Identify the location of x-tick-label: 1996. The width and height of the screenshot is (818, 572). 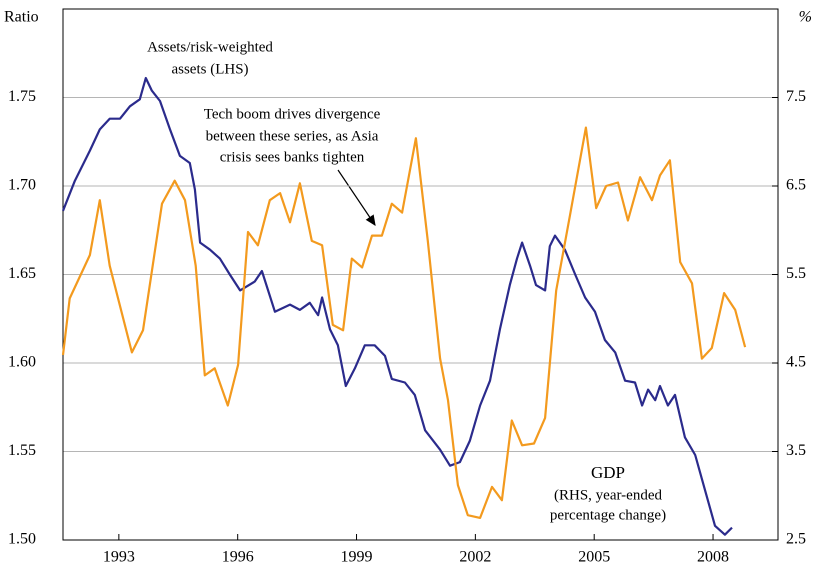
(238, 557).